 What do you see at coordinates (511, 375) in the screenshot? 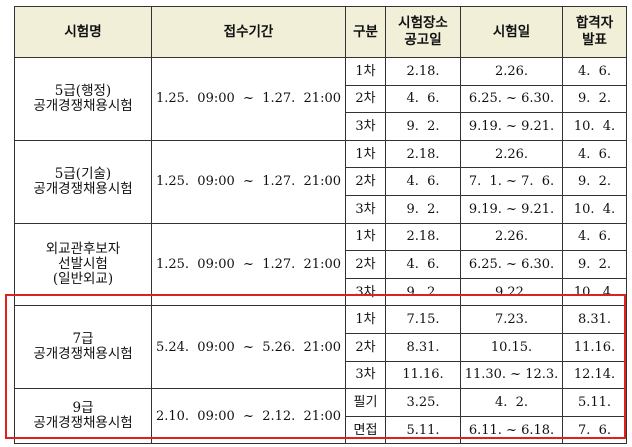
I see `exam-date-cell: 11.30. ~ 12.3.` at bounding box center [511, 375].